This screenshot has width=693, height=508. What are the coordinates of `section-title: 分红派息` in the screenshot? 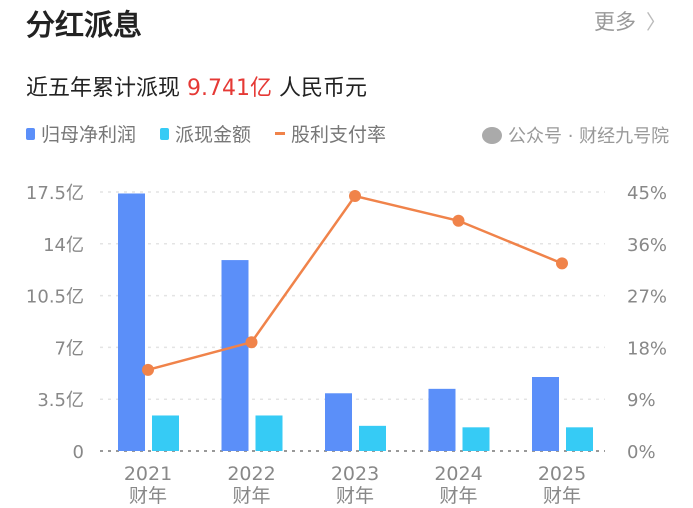 It's located at (84, 25).